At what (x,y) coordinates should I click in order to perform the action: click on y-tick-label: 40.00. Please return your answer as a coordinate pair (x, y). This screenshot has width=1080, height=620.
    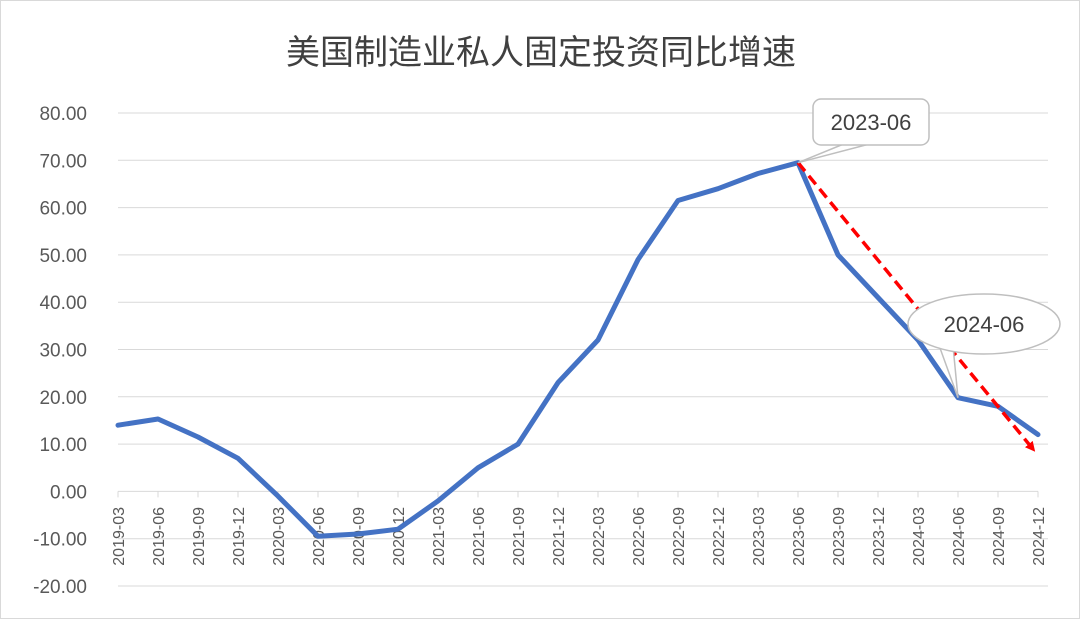
    Looking at the image, I should click on (63, 303).